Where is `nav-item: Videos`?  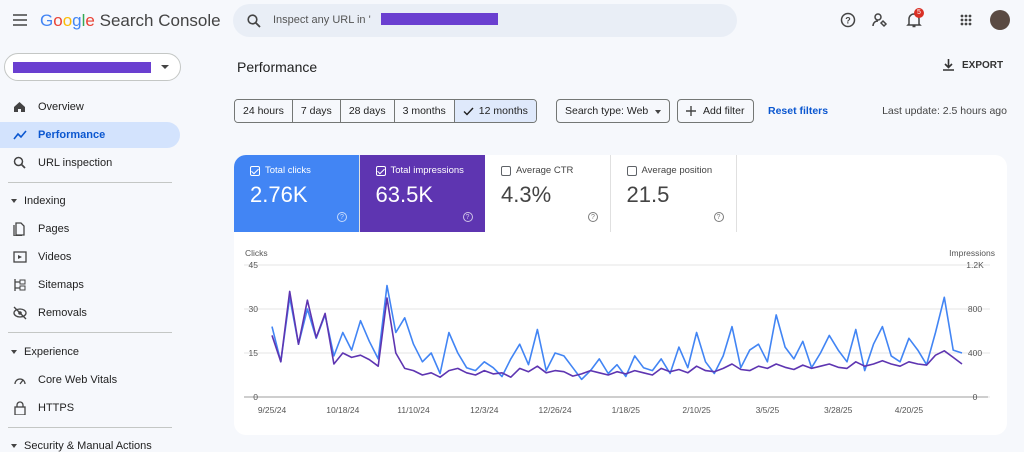
nav-item: Videos is located at coordinates (90, 257).